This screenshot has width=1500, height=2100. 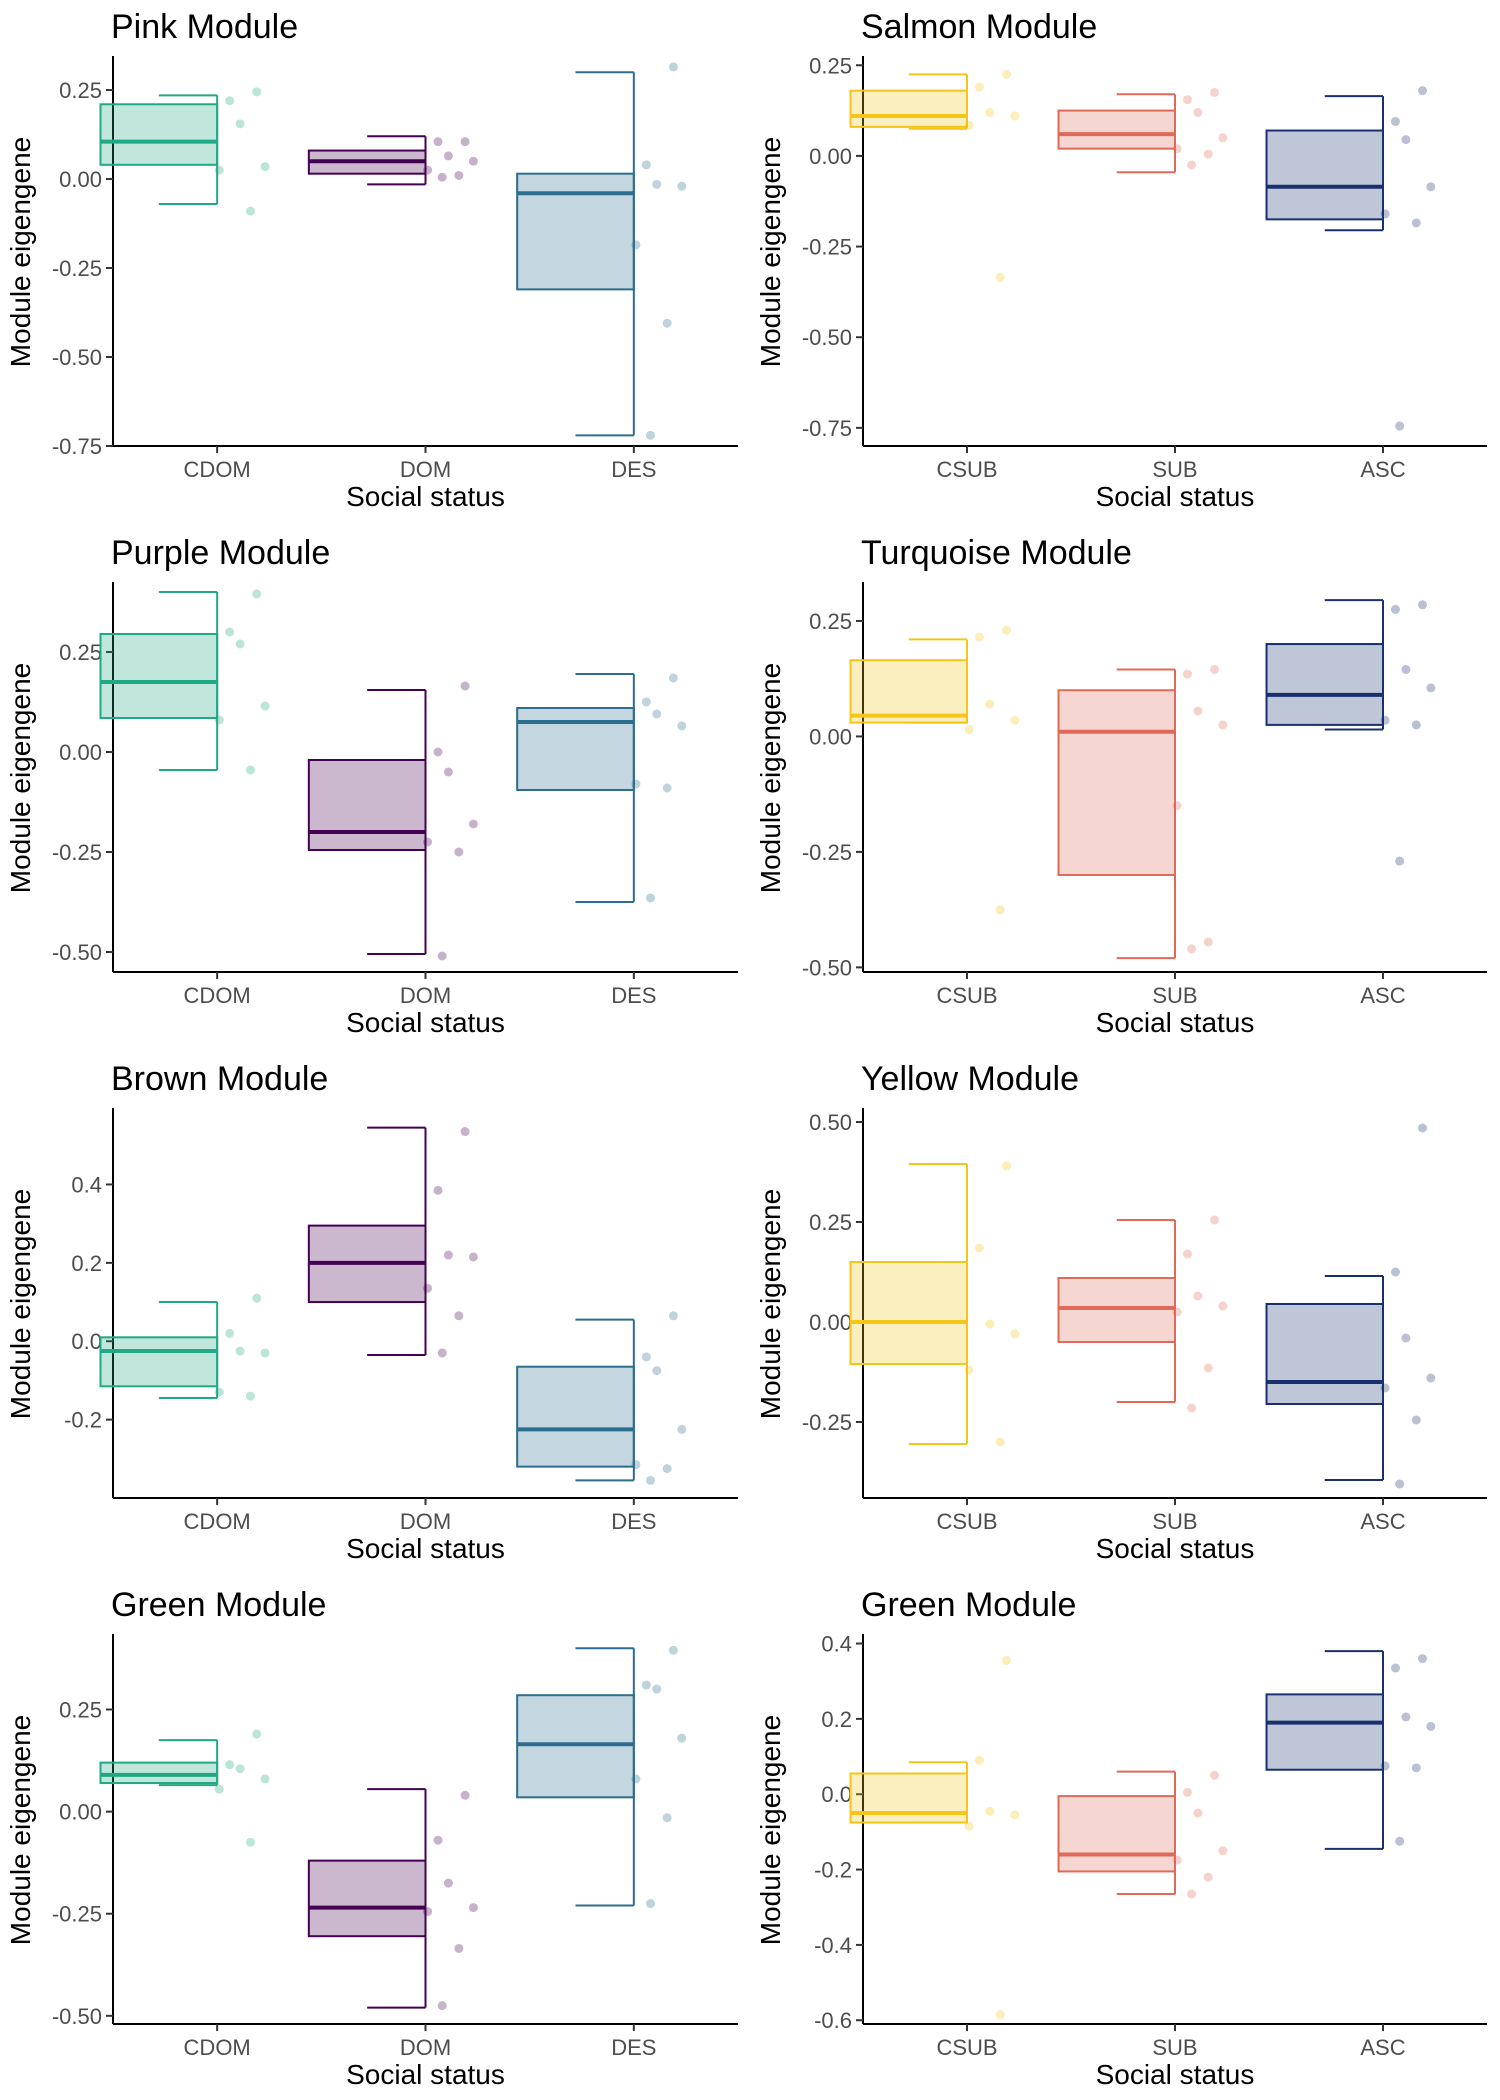 What do you see at coordinates (836, 1644) in the screenshot?
I see `y-tick-label: 0.4` at bounding box center [836, 1644].